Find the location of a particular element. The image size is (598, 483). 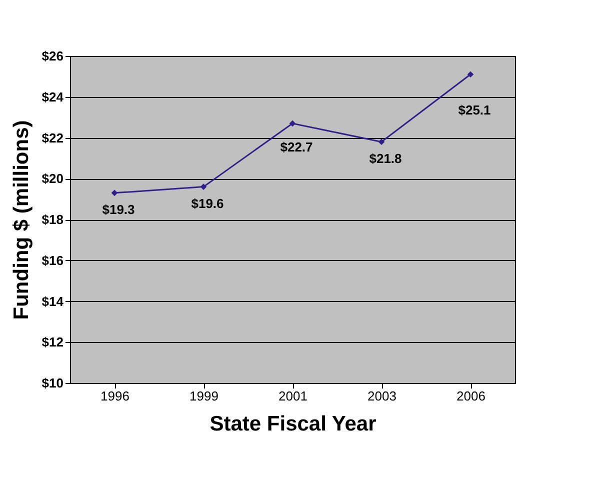

data-label: $25.1 is located at coordinates (474, 110).